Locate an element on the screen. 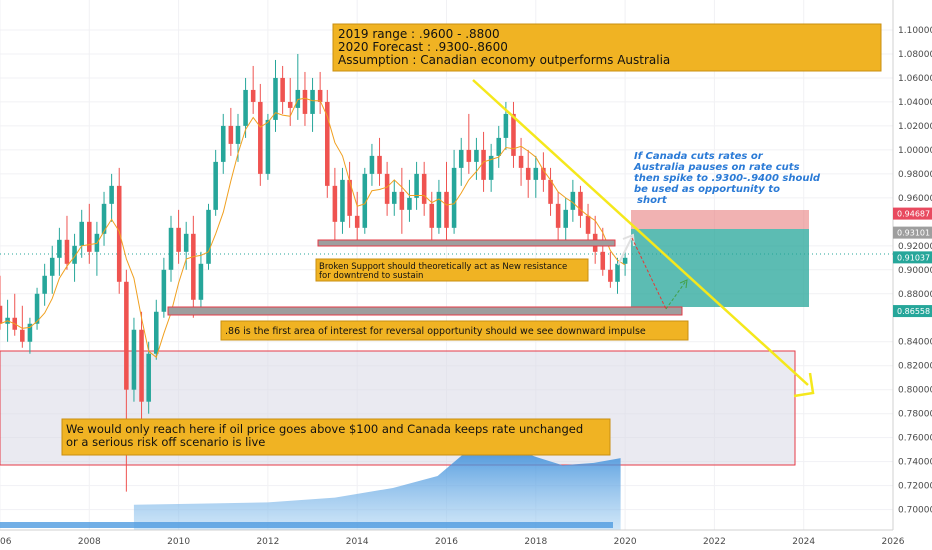 Image resolution: width=932 pixels, height=550 pixels. x-tick-label: 2018 is located at coordinates (535, 542).